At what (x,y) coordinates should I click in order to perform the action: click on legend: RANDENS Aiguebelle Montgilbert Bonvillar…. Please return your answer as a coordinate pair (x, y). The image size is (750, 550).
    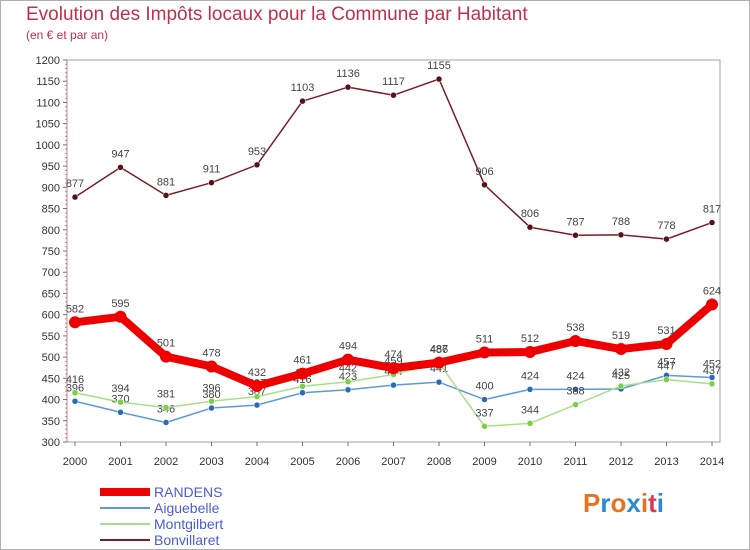
    Looking at the image, I should click on (230, 516).